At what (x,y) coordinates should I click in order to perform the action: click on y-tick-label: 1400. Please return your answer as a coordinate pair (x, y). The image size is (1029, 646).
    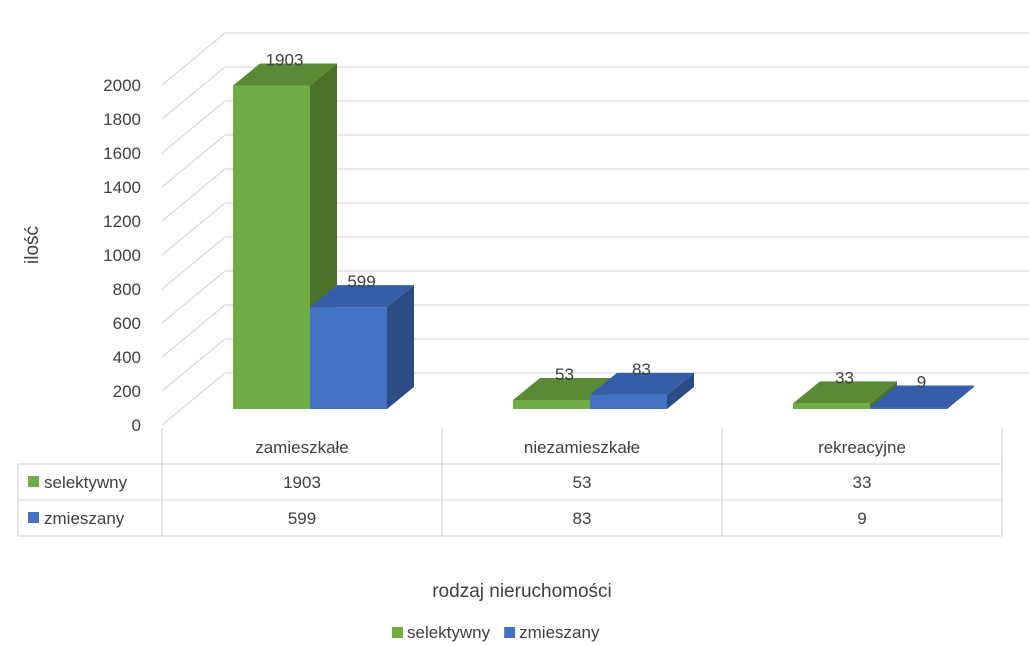
    Looking at the image, I should click on (122, 187).